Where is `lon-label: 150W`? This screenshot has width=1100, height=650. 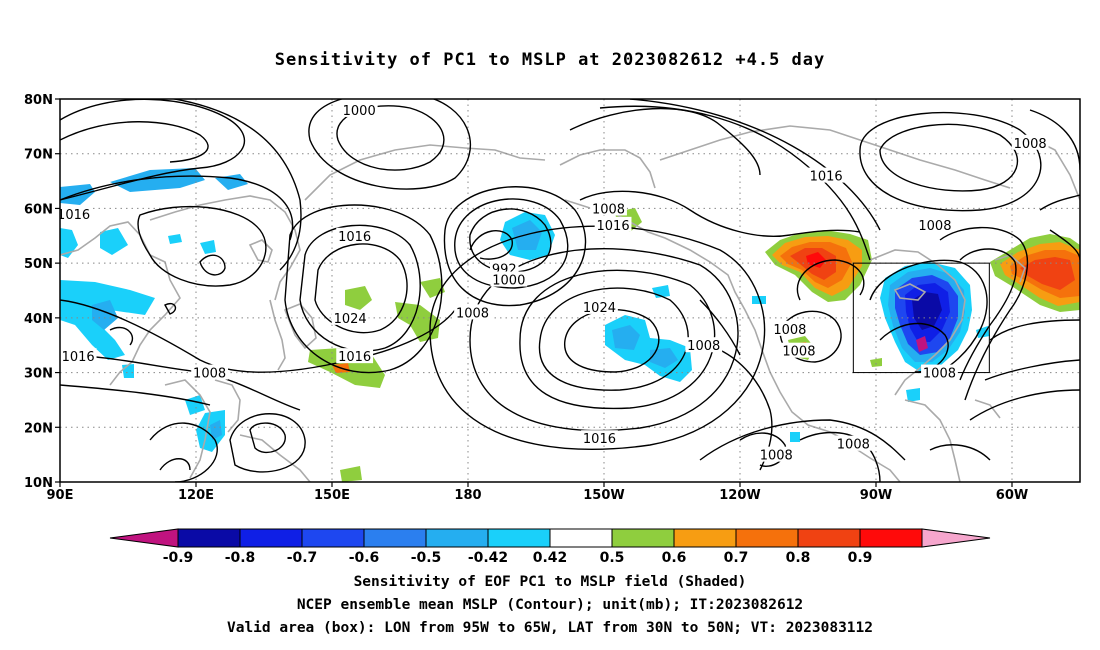
lon-label: 150W is located at coordinates (603, 495).